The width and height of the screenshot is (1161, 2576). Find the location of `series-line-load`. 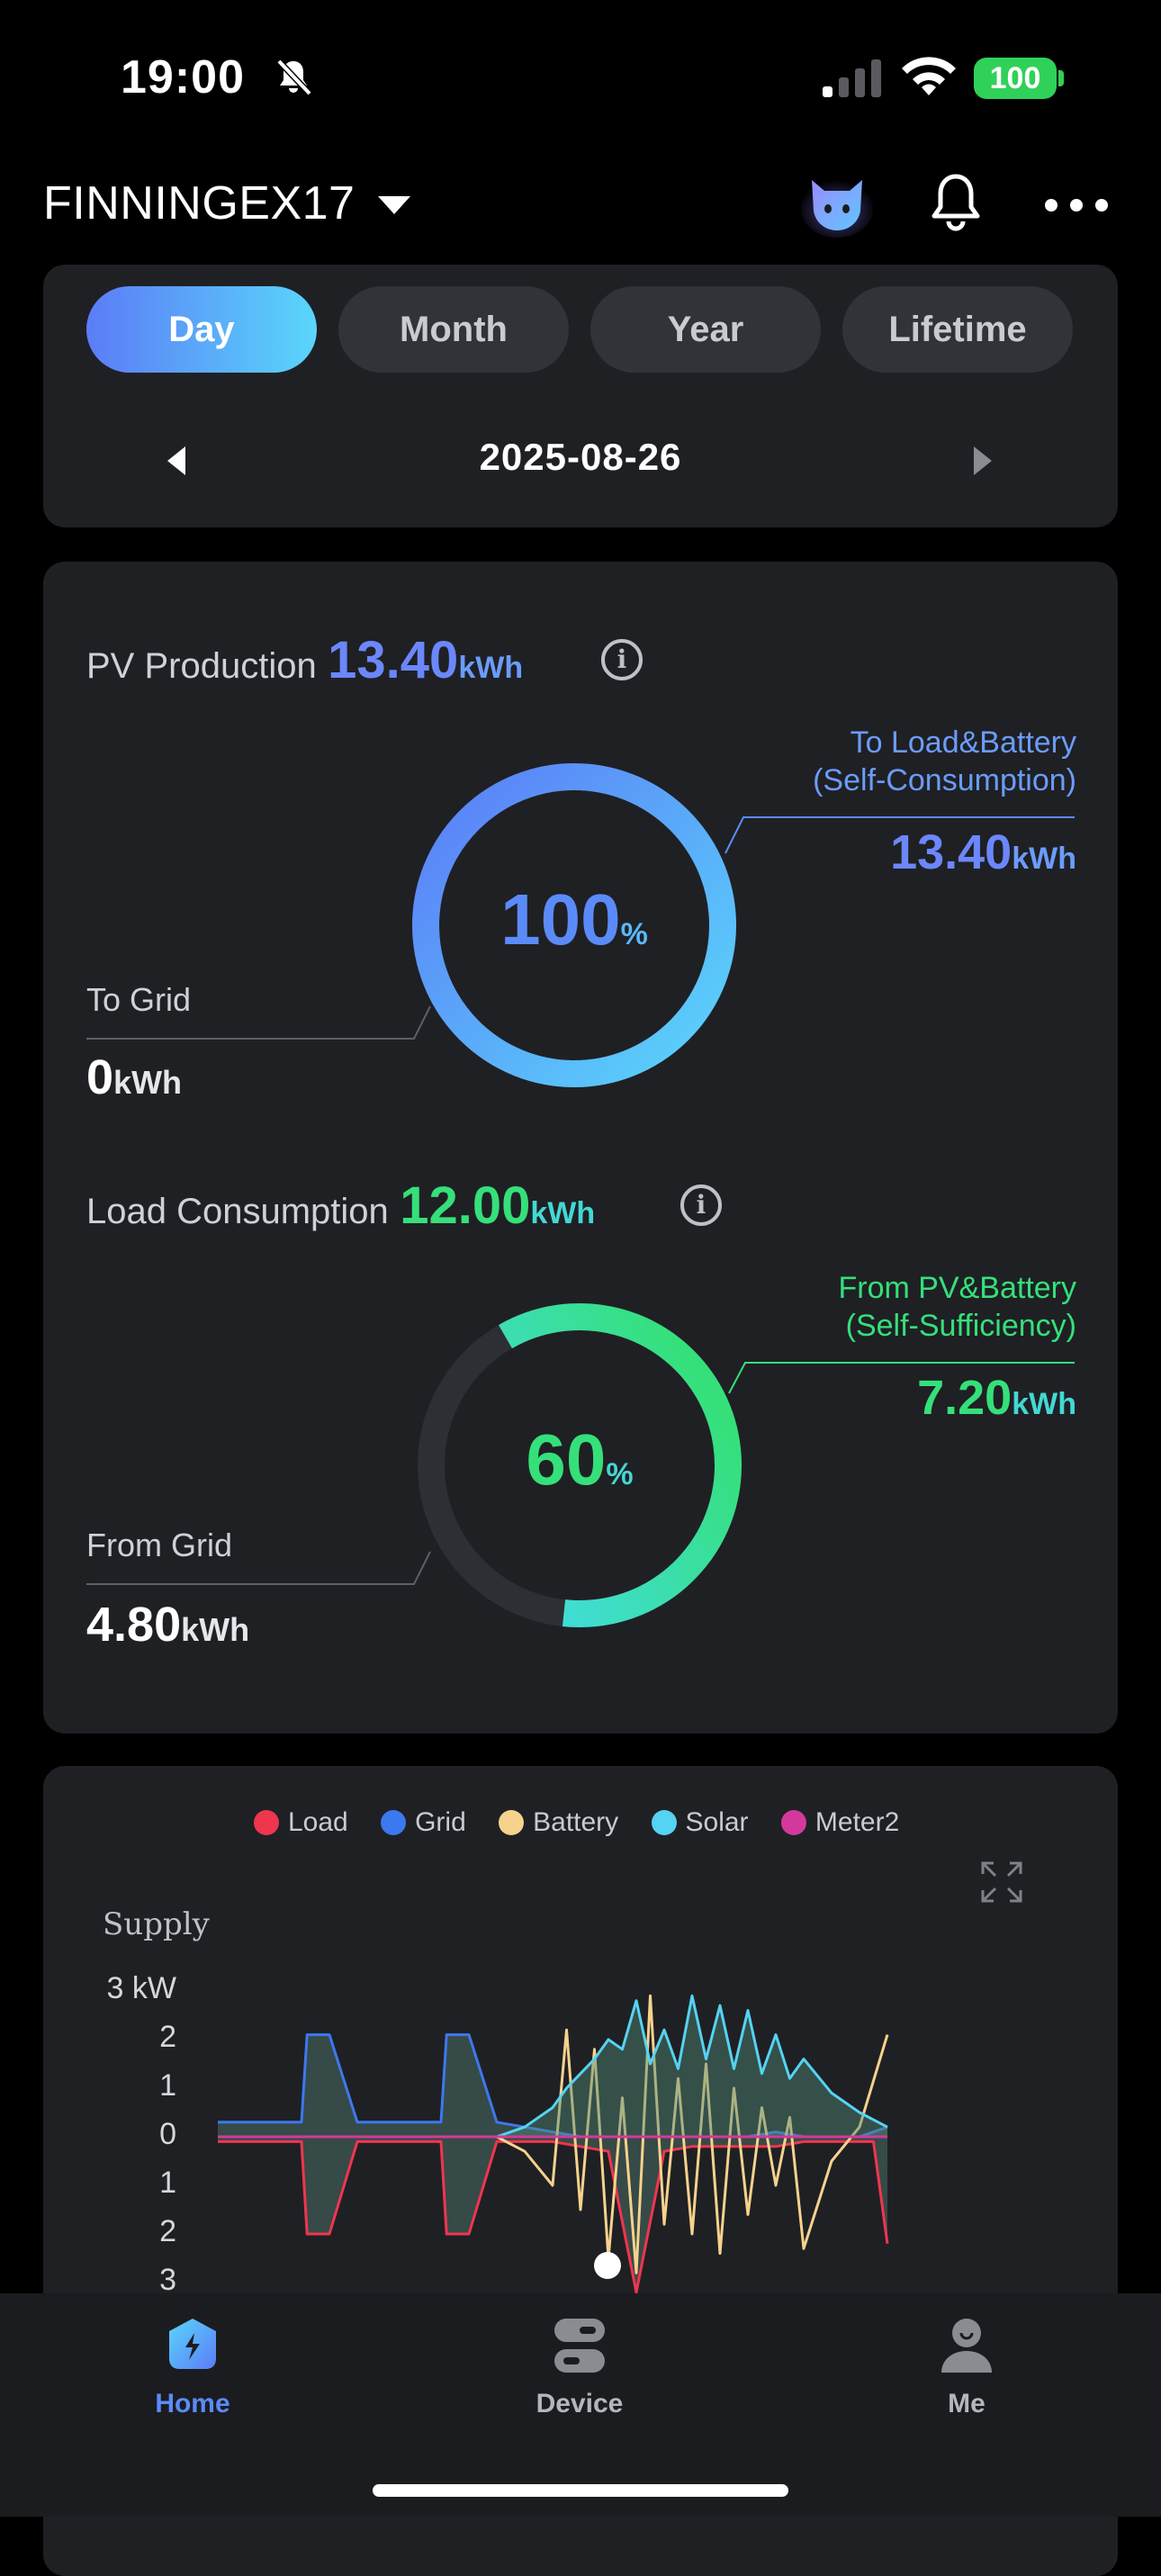

series-line-load is located at coordinates (553, 2216).